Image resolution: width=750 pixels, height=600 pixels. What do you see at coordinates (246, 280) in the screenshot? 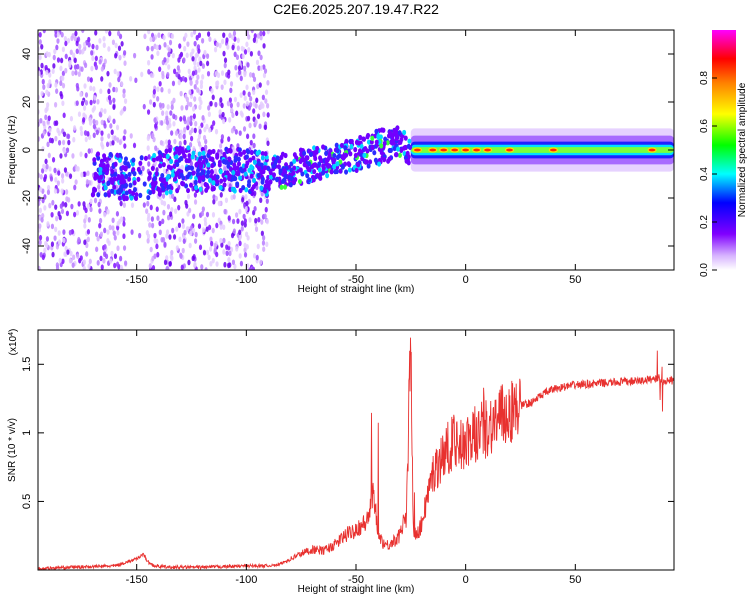
I see `spectrogram-x-tick-label: -100` at bounding box center [246, 280].